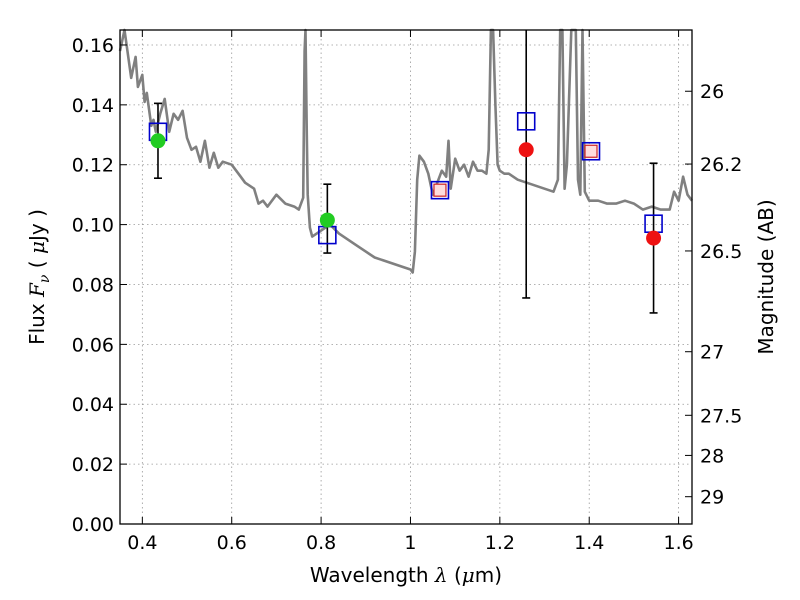  Describe the element at coordinates (712, 92) in the screenshot. I see `y2-tick-label: 26` at that location.